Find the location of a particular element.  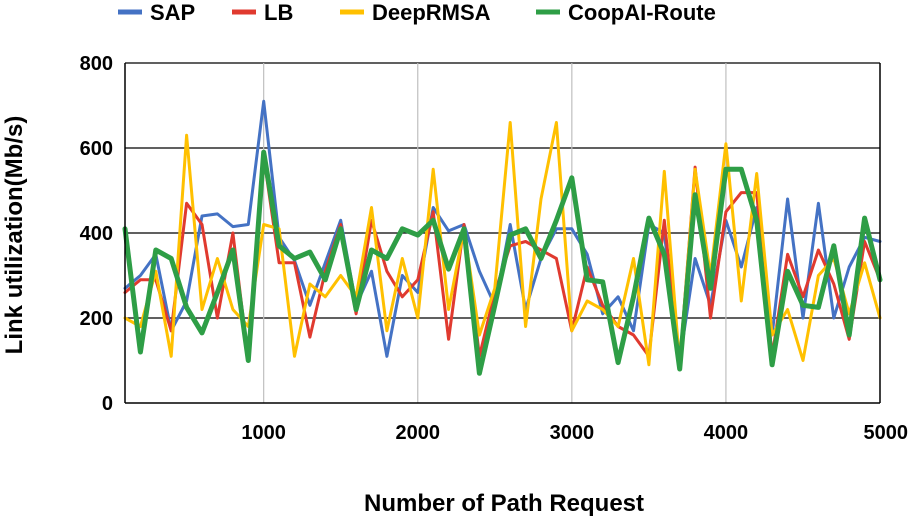

x-tick-label: 3000 is located at coordinates (572, 433).